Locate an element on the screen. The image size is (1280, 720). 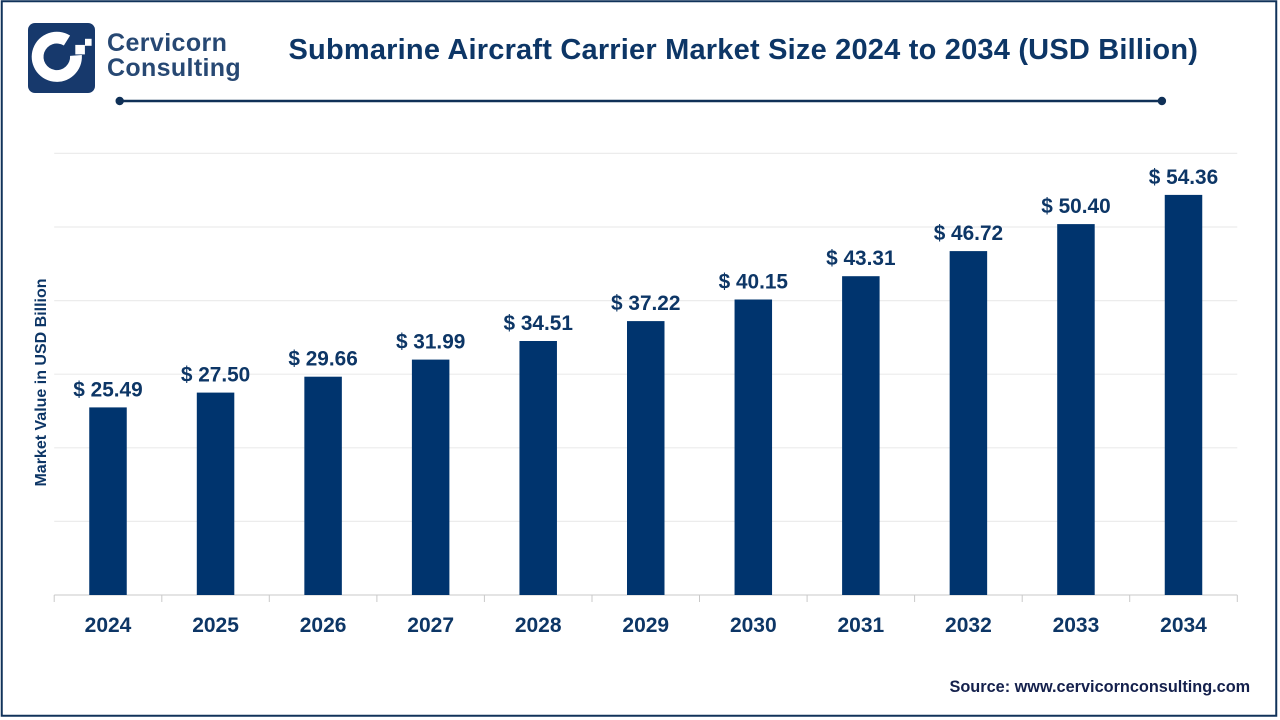
svg-text: $ 27.50 is located at coordinates (215, 375).